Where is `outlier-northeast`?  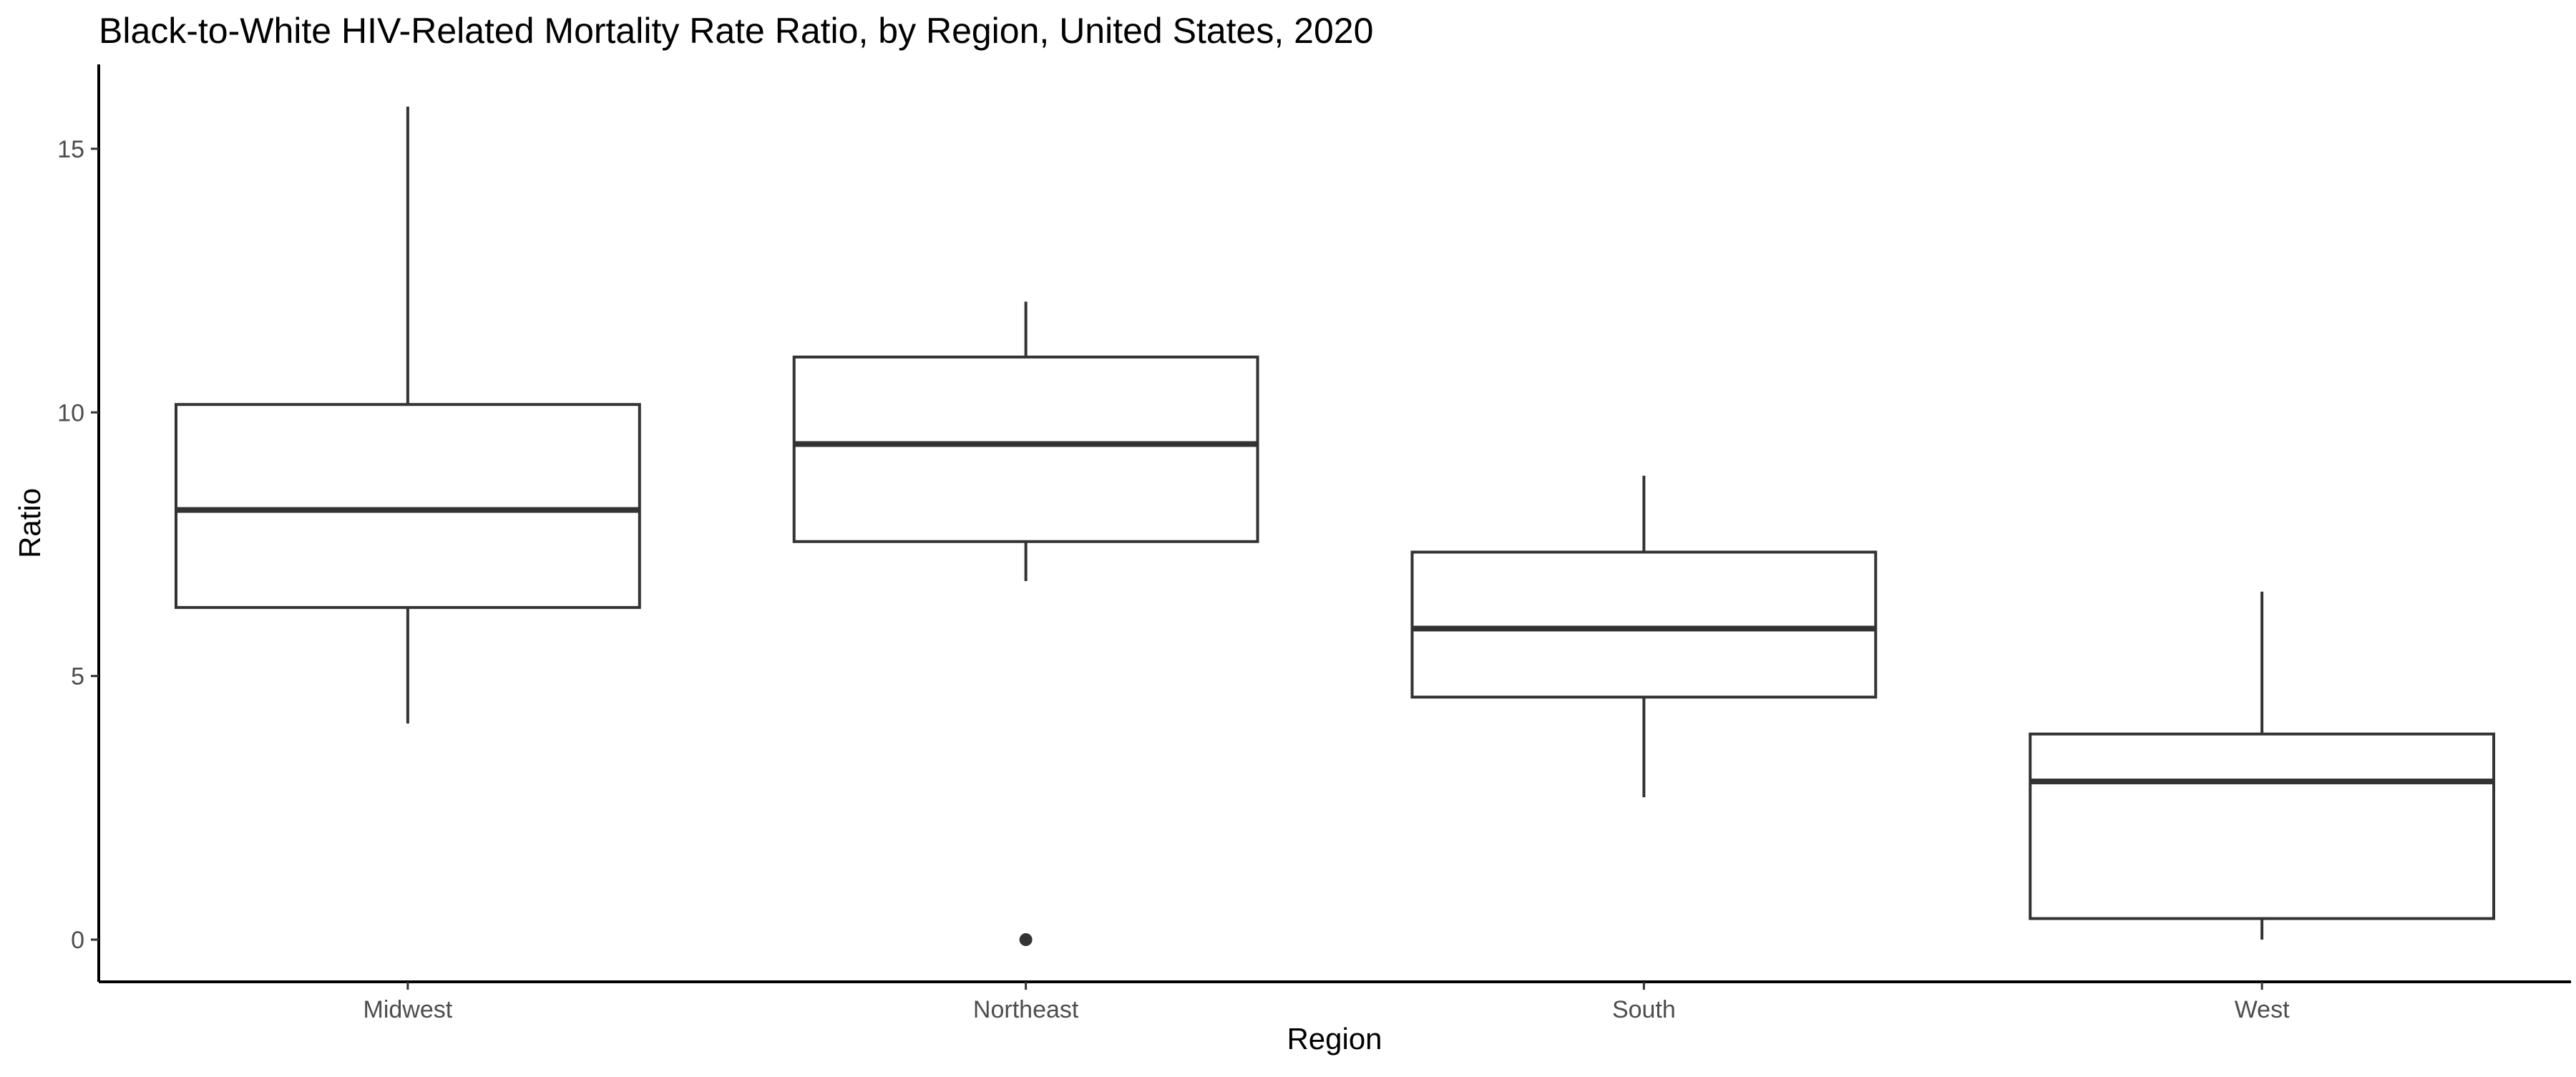
outlier-northeast is located at coordinates (1026, 940).